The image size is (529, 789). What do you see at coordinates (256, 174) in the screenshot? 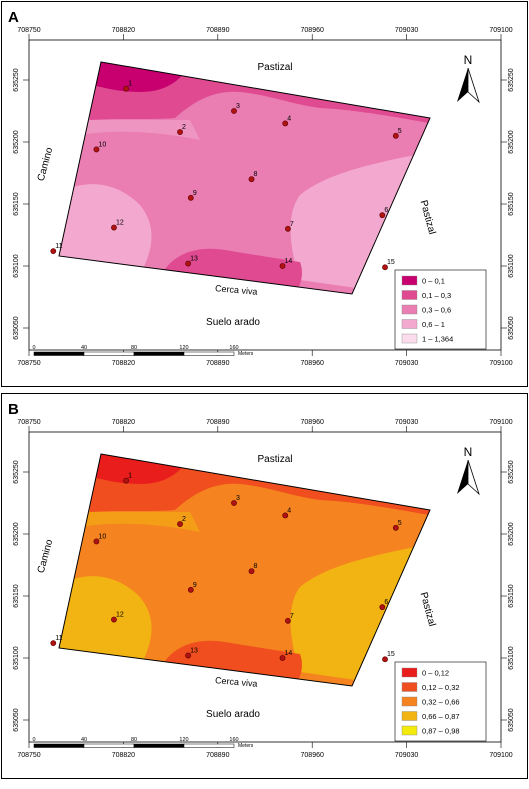
I see `sample-point-label: 8` at bounding box center [256, 174].